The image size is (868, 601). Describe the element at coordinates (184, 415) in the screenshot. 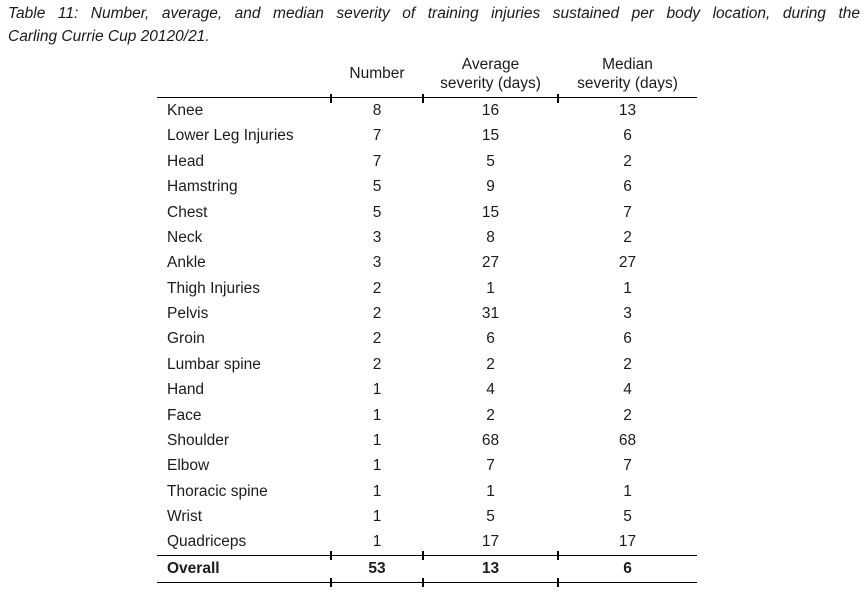

I see `body-location-cell: Face` at that location.